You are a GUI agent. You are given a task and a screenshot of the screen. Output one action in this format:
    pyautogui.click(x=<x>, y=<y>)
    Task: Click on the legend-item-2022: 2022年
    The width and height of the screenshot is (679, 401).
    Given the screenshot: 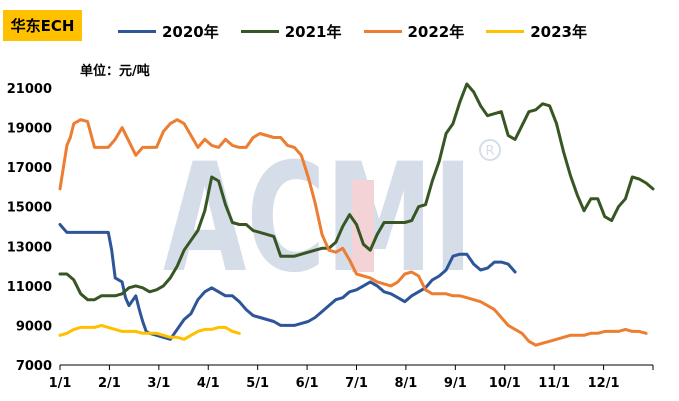 What is the action you would take?
    pyautogui.click(x=414, y=31)
    